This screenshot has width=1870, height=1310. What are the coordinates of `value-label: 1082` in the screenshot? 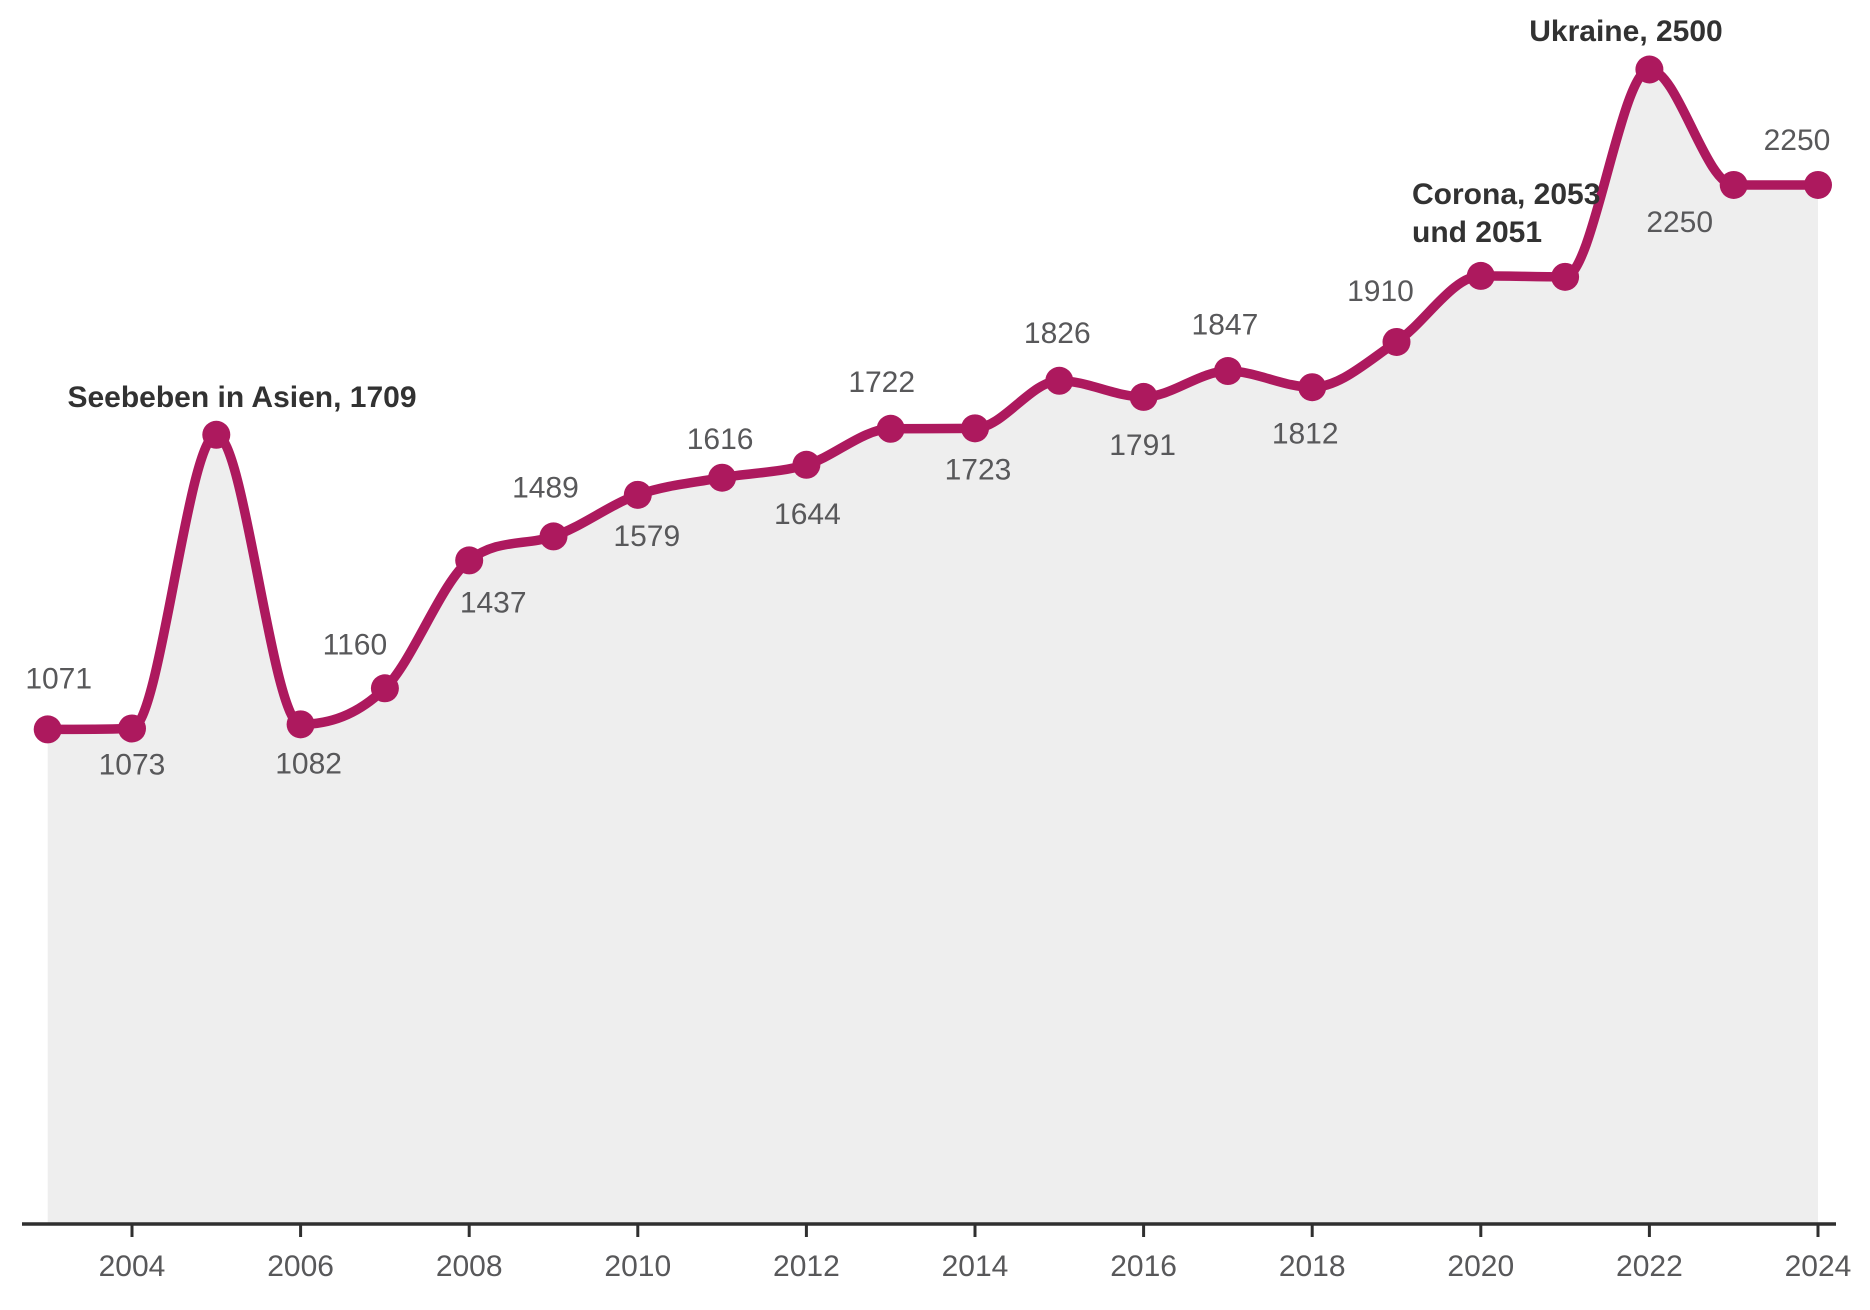 It's located at (308, 764).